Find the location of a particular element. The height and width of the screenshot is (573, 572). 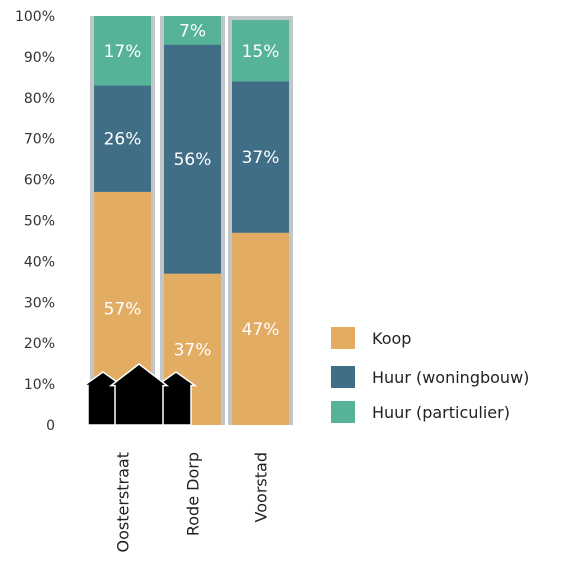

x-category-label: Oosterstraat is located at coordinates (123, 502).